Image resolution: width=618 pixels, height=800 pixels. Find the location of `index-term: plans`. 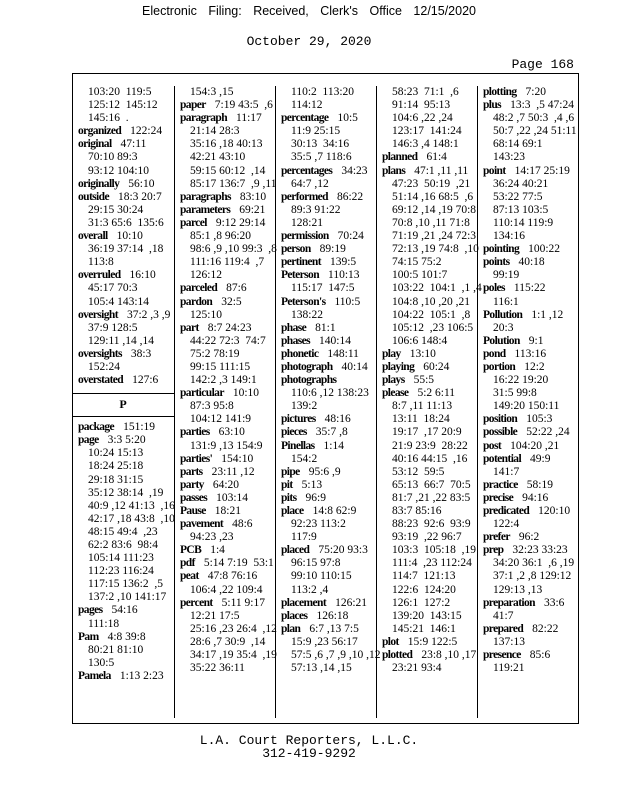

index-term: plans is located at coordinates (394, 170).